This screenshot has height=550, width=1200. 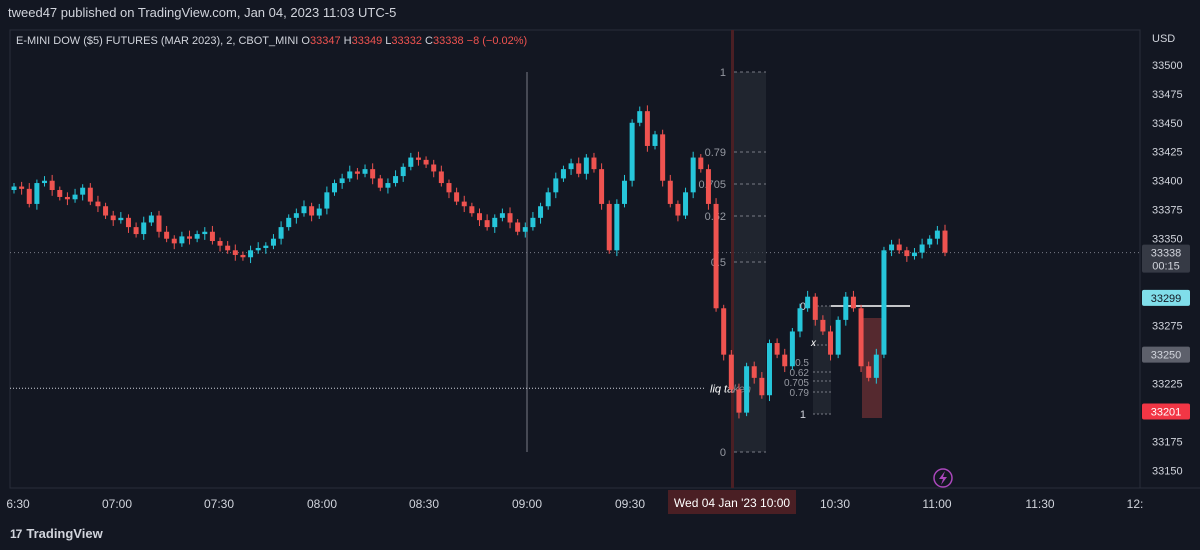 What do you see at coordinates (388, 41) in the screenshot?
I see `low-label: L` at bounding box center [388, 41].